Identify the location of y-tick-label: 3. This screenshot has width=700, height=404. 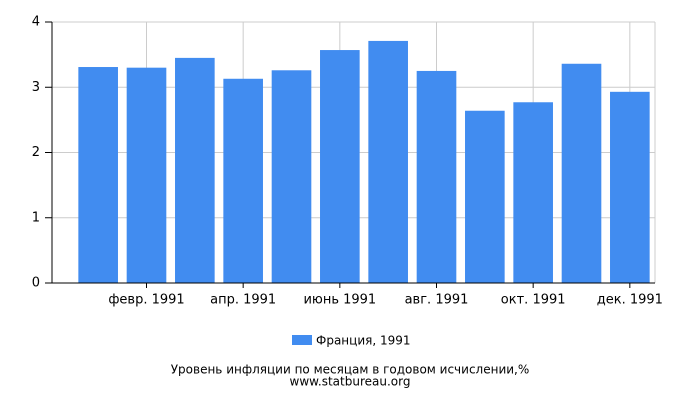
(36, 87).